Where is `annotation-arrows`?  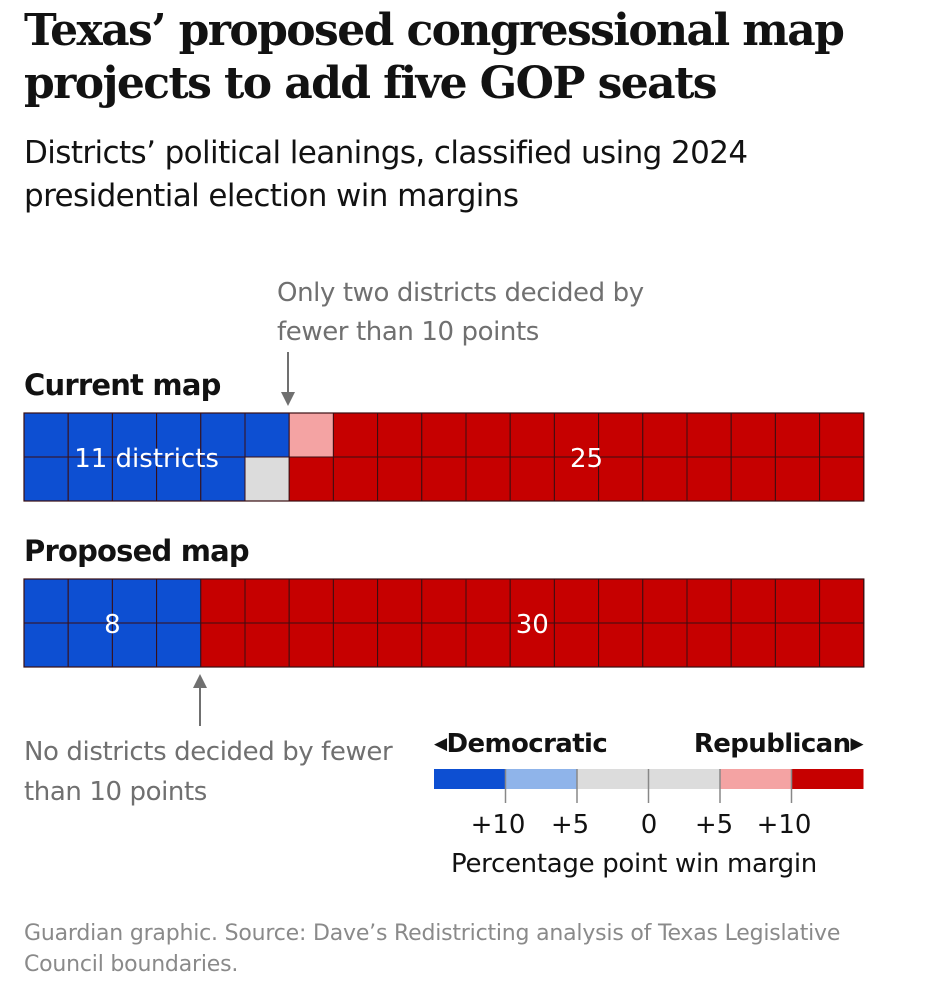 annotation-arrows is located at coordinates (244, 539).